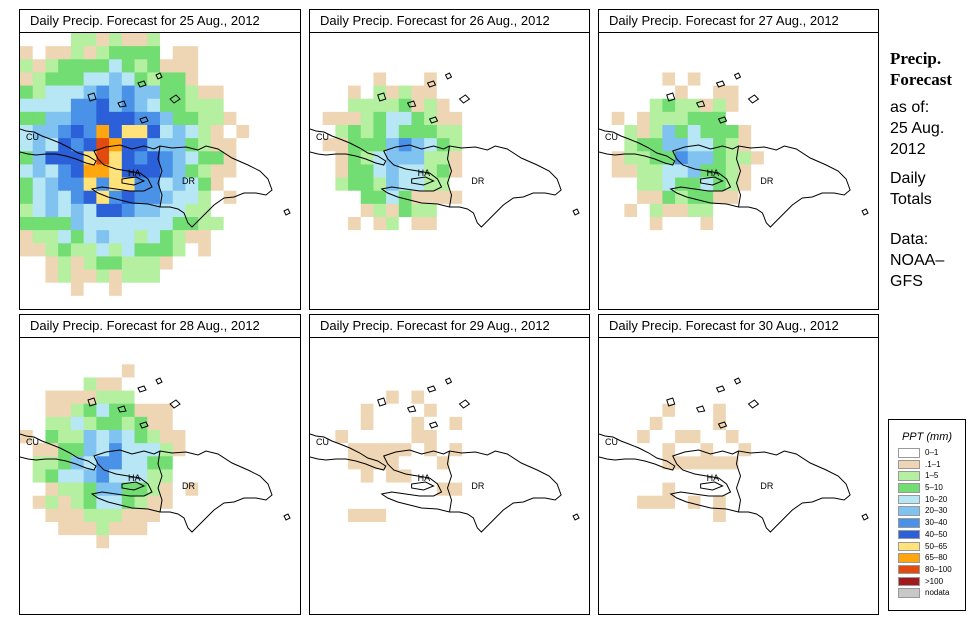 This screenshot has width=975, height=635. I want to click on precip-map-aug-27: CU HA DR, so click(738, 171).